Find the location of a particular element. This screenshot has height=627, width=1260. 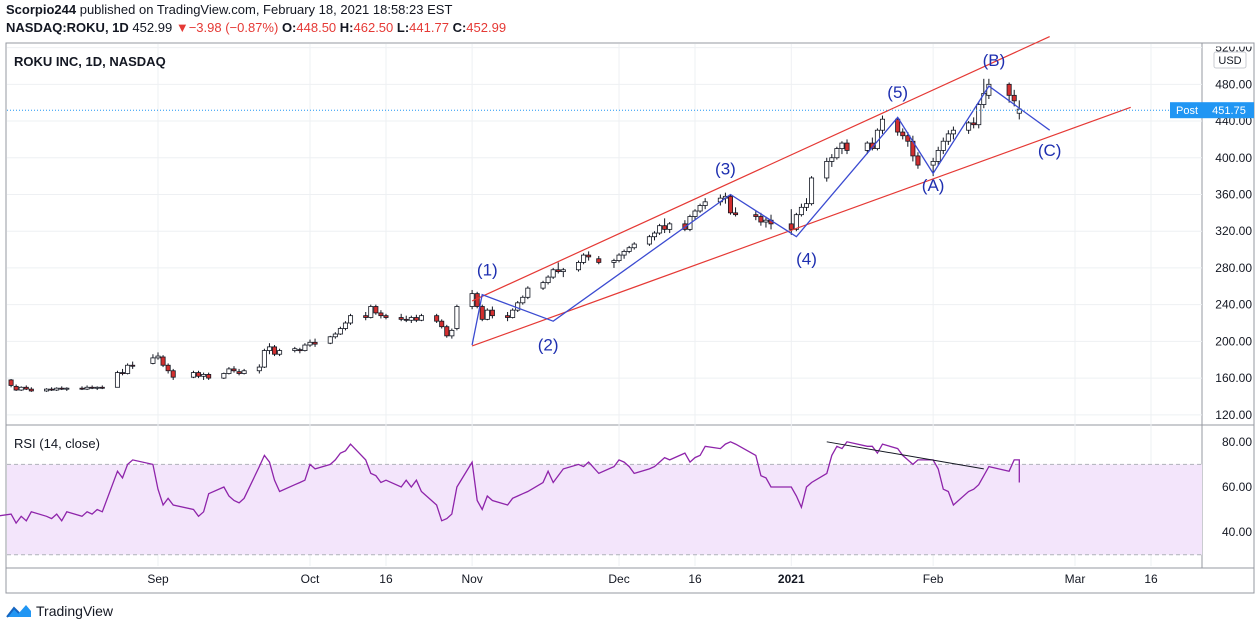

currency-badge is located at coordinates (1230, 60).